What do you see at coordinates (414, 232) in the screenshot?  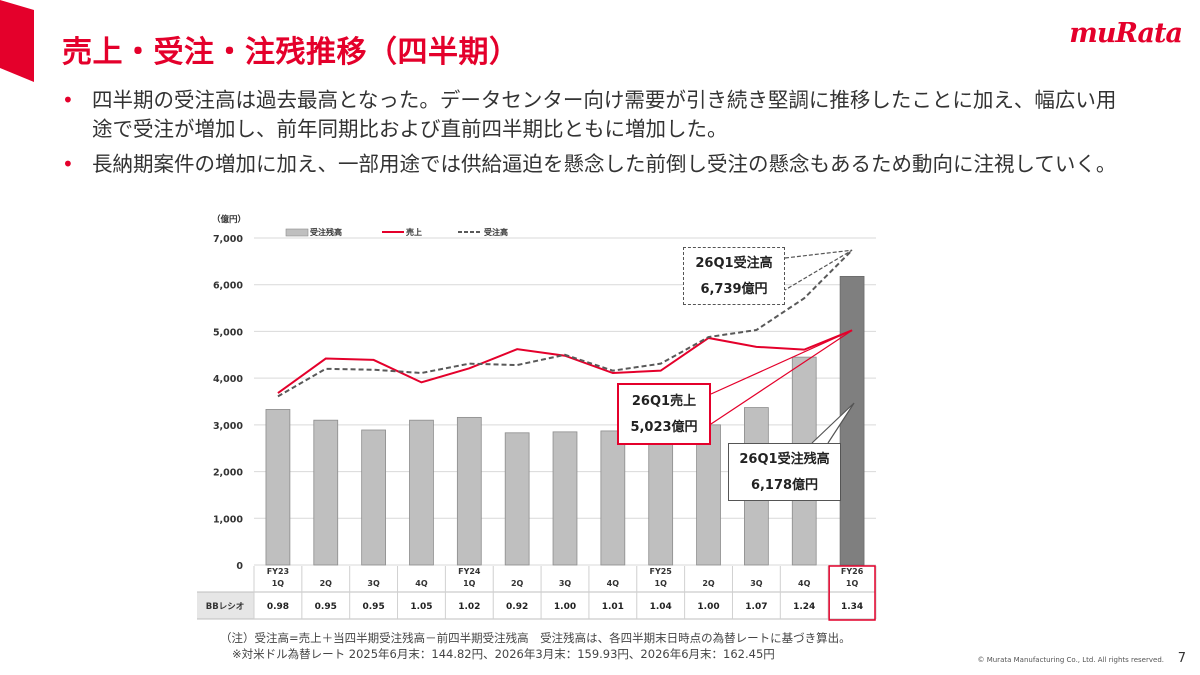 I see `legend-label-sales: 売上` at bounding box center [414, 232].